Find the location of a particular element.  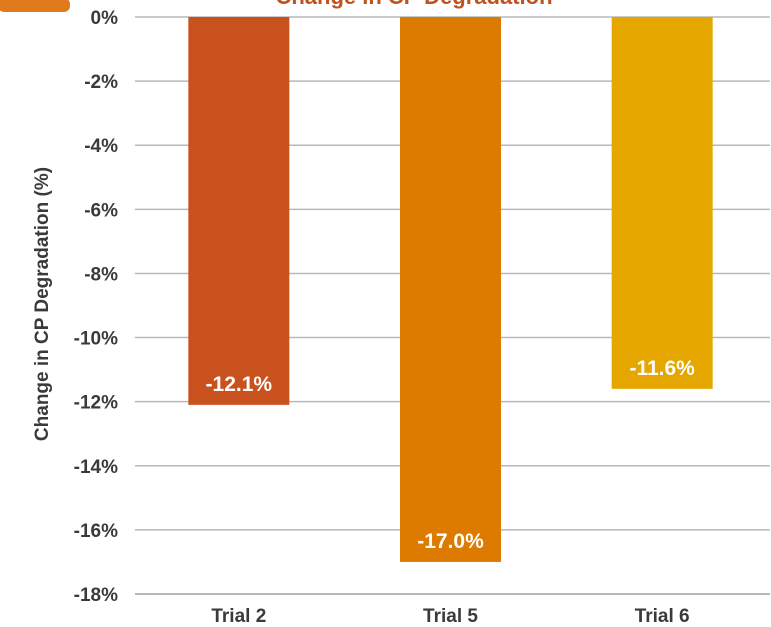

data-label: -12.1% is located at coordinates (239, 384).